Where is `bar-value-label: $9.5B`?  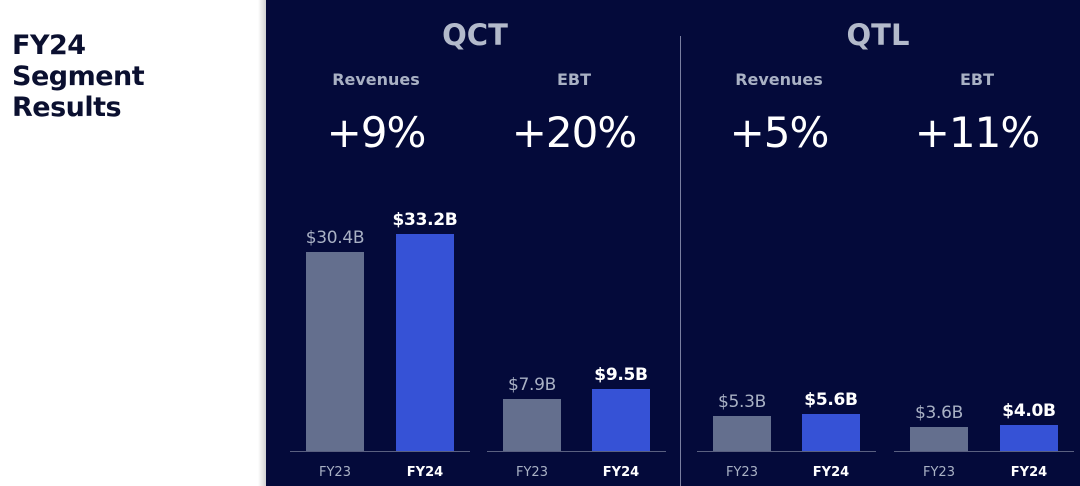
bar-value-label: $9.5B is located at coordinates (621, 375).